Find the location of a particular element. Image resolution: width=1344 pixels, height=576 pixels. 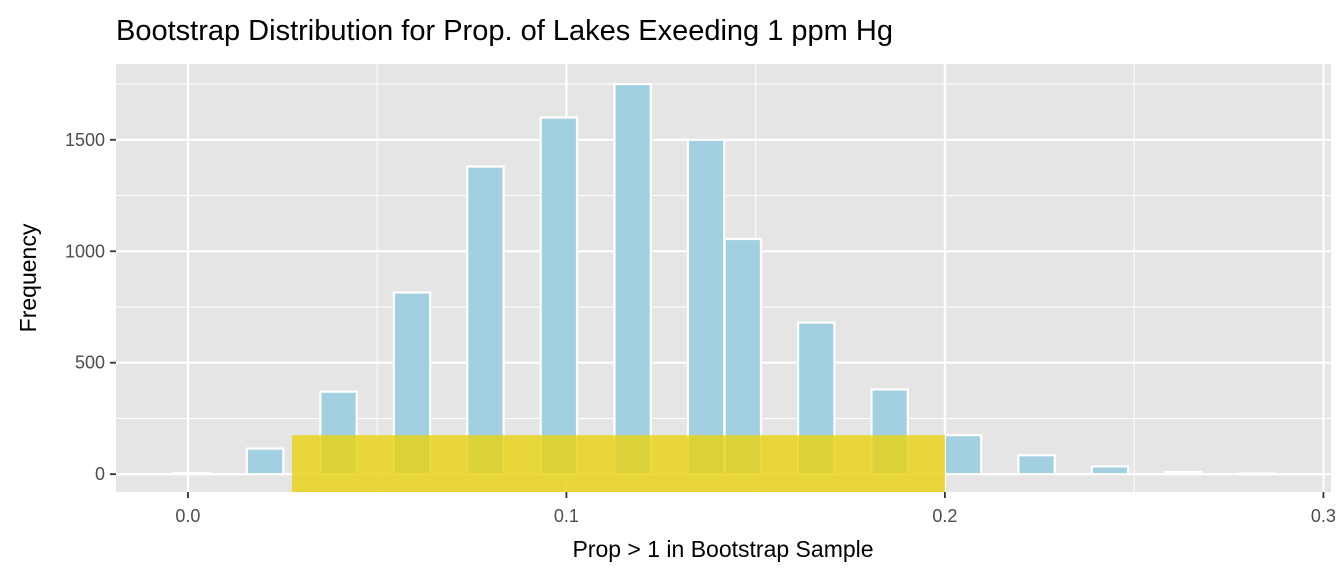

y-axis-title: Frequency is located at coordinates (28, 277).